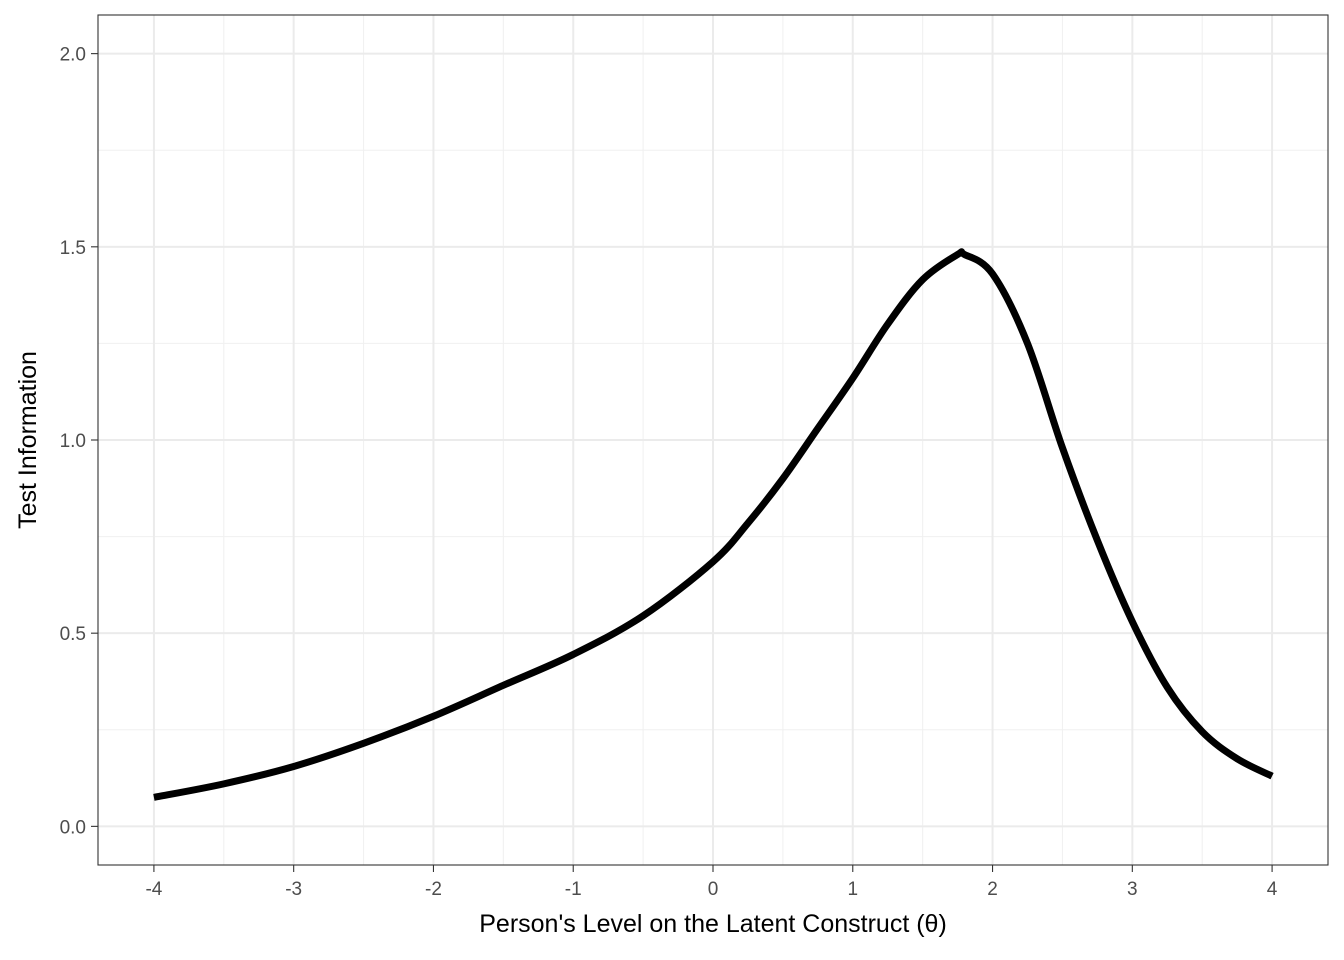 The width and height of the screenshot is (1344, 960). What do you see at coordinates (573, 889) in the screenshot?
I see `x-tick-label: -1` at bounding box center [573, 889].